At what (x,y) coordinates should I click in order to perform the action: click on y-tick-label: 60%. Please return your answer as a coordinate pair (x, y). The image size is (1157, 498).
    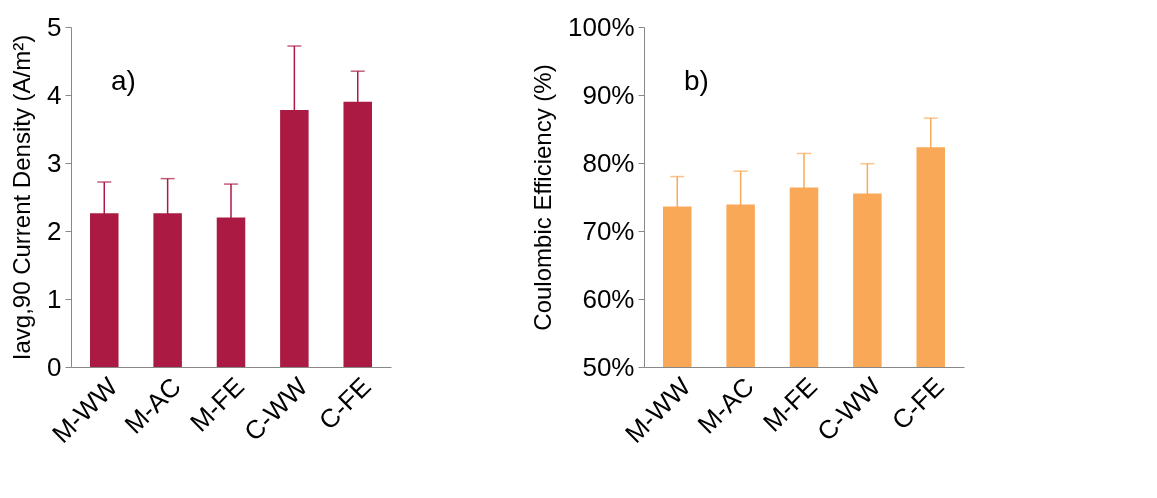
    Looking at the image, I should click on (608, 298).